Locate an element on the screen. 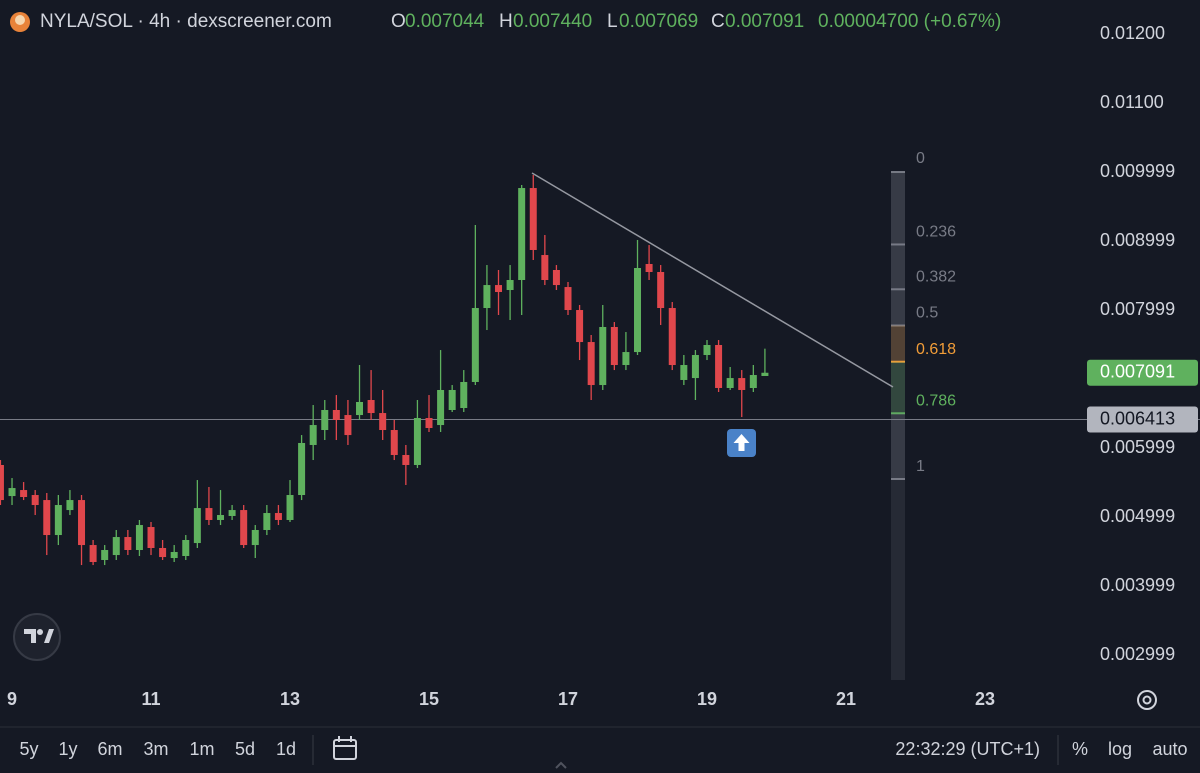  range-button: 5y is located at coordinates (28, 749).